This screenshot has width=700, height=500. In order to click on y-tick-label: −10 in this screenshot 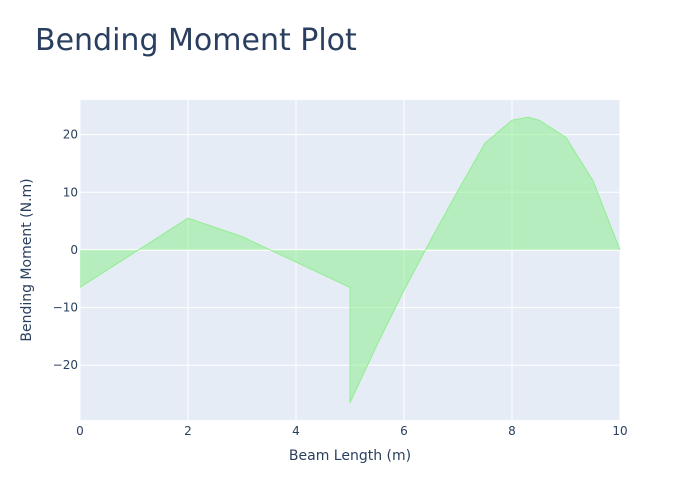, I will do `click(65, 308)`.